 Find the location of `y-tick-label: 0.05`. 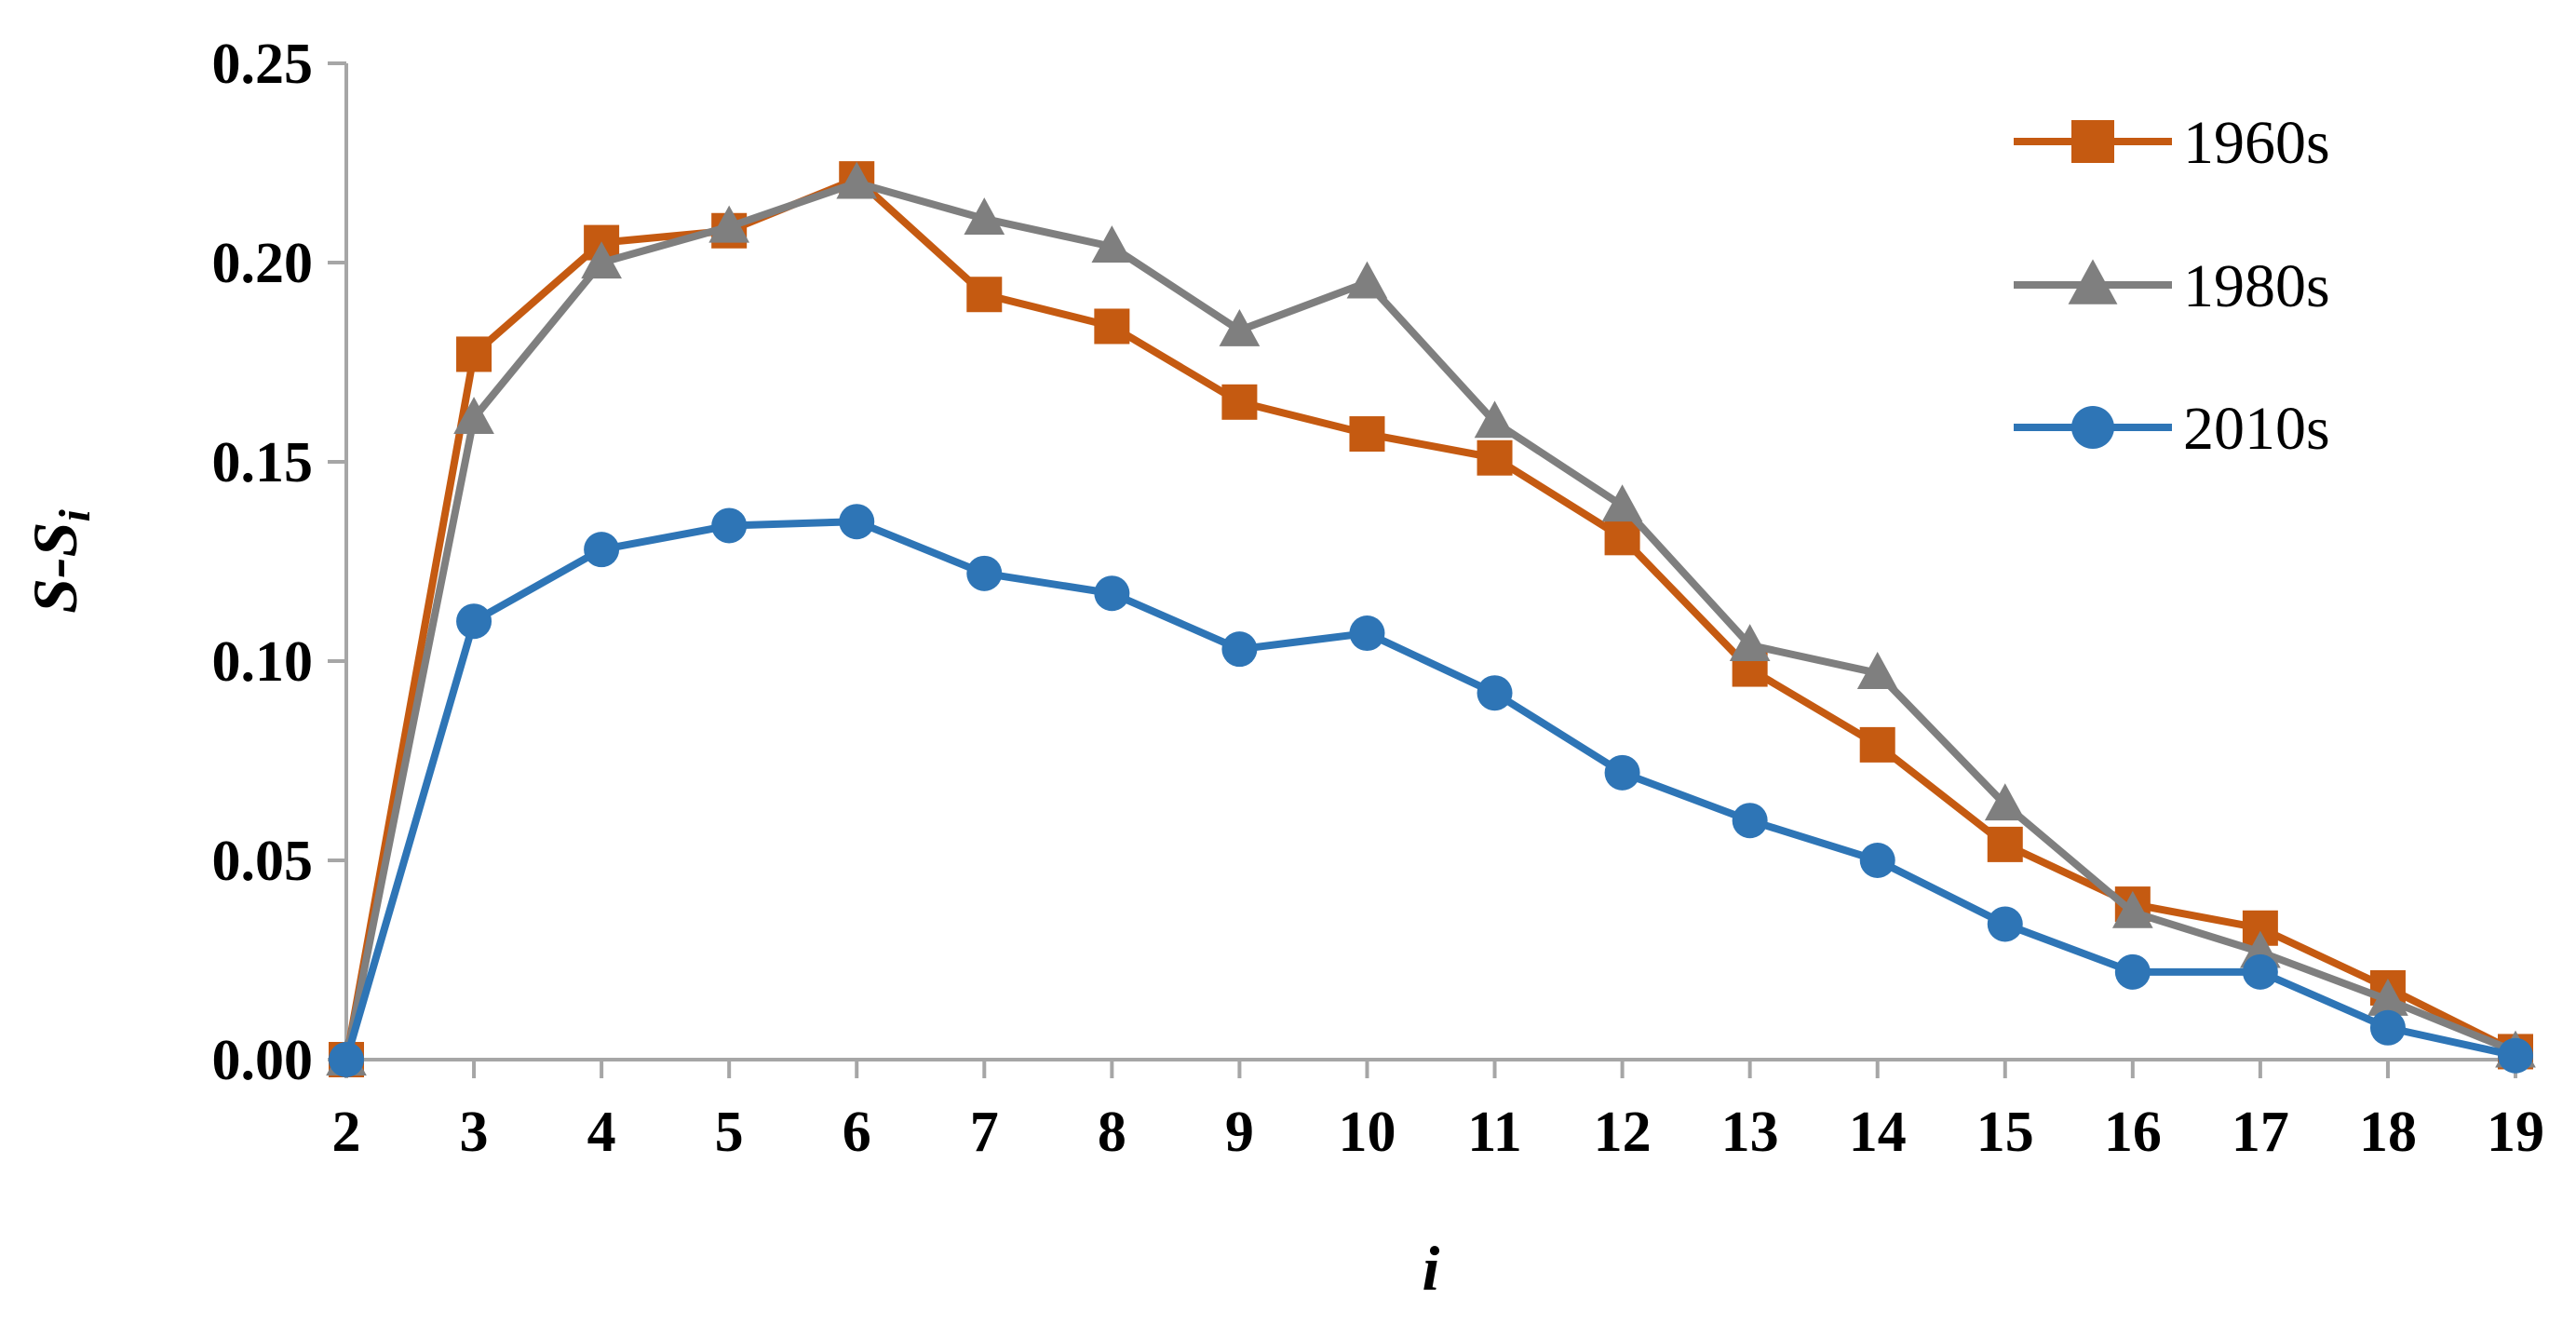

y-tick-label: 0.05 is located at coordinates (263, 861).